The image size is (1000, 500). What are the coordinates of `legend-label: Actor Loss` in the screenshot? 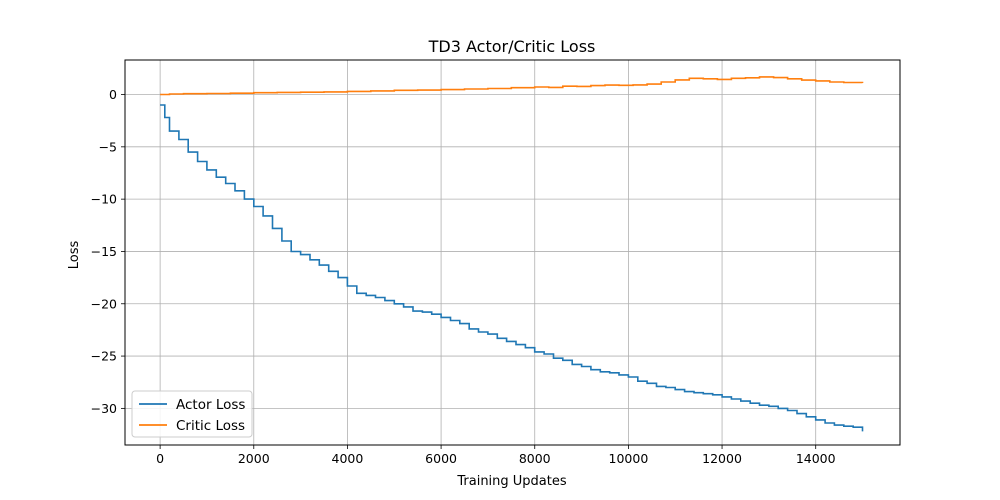 It's located at (210, 405).